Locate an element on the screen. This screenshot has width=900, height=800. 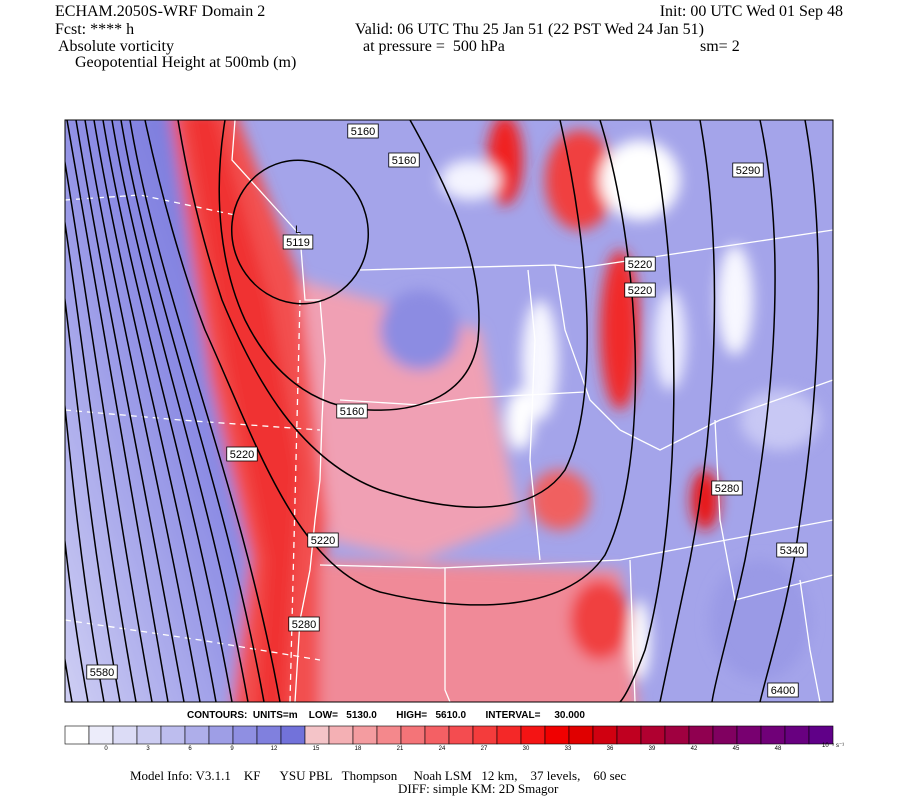
contour-field: Geopotential Height at 500mb (m) is located at coordinates (185, 62).